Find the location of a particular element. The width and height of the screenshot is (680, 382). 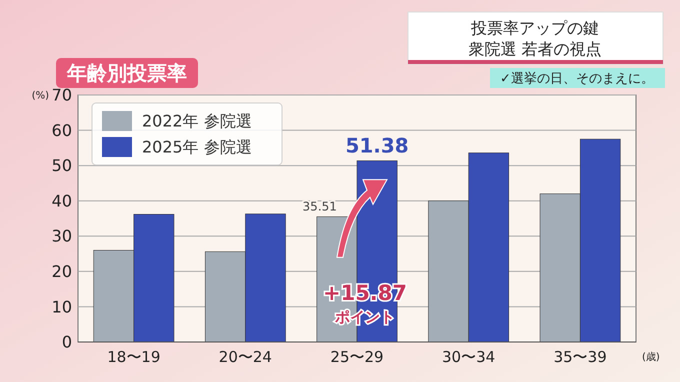

data-label: 35.51 is located at coordinates (319, 207).